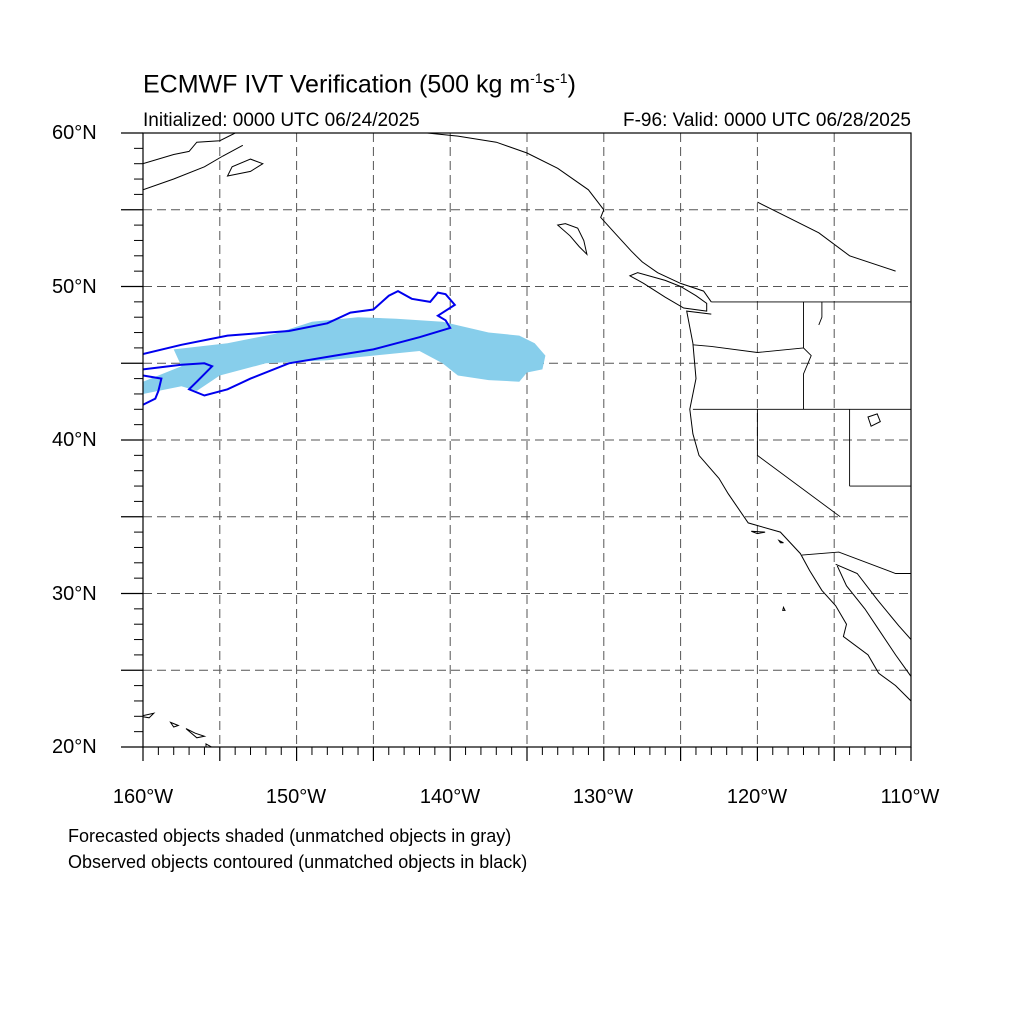 The width and height of the screenshot is (1024, 1024). I want to click on lon-label-130w: 130°W, so click(603, 797).